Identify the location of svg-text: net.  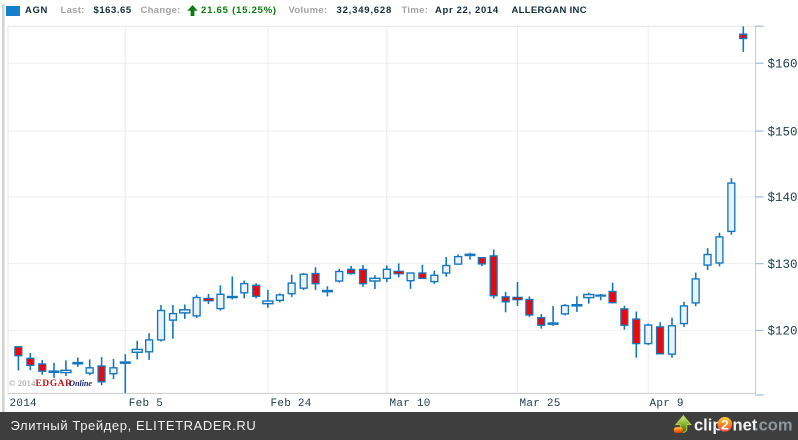
(745, 426).